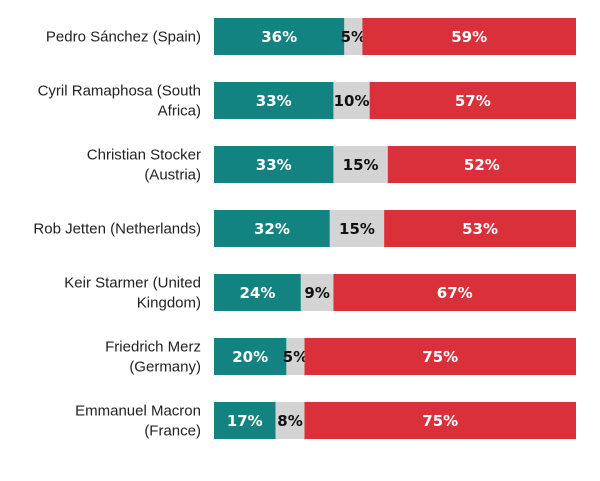 This screenshot has width=600, height=481. I want to click on data-label: 8%, so click(289, 421).